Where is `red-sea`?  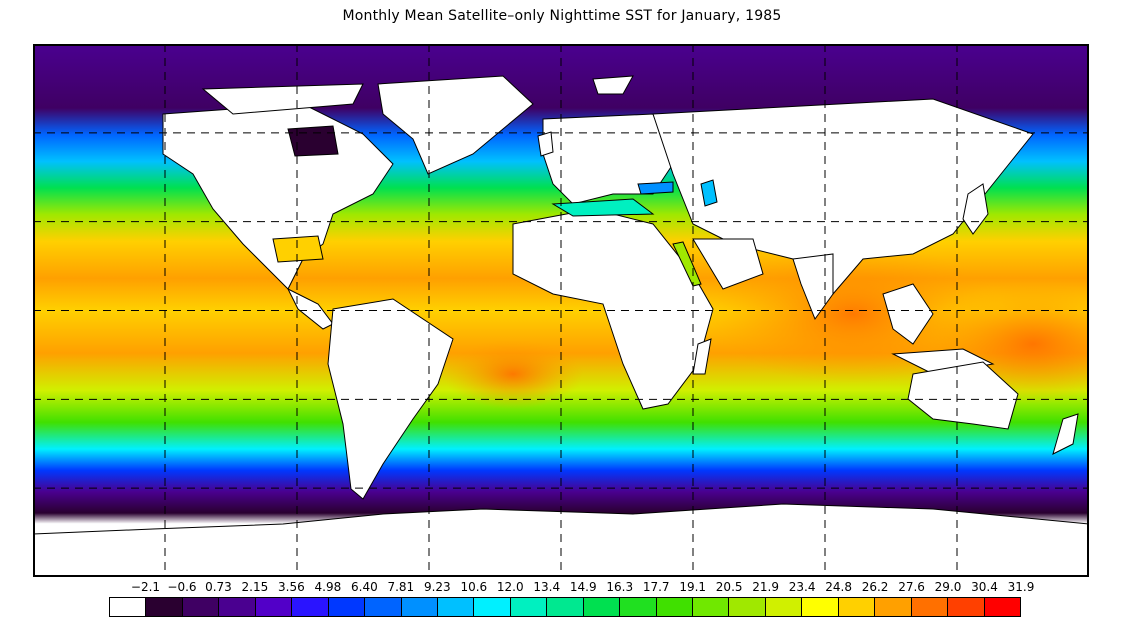
red-sea is located at coordinates (687, 264).